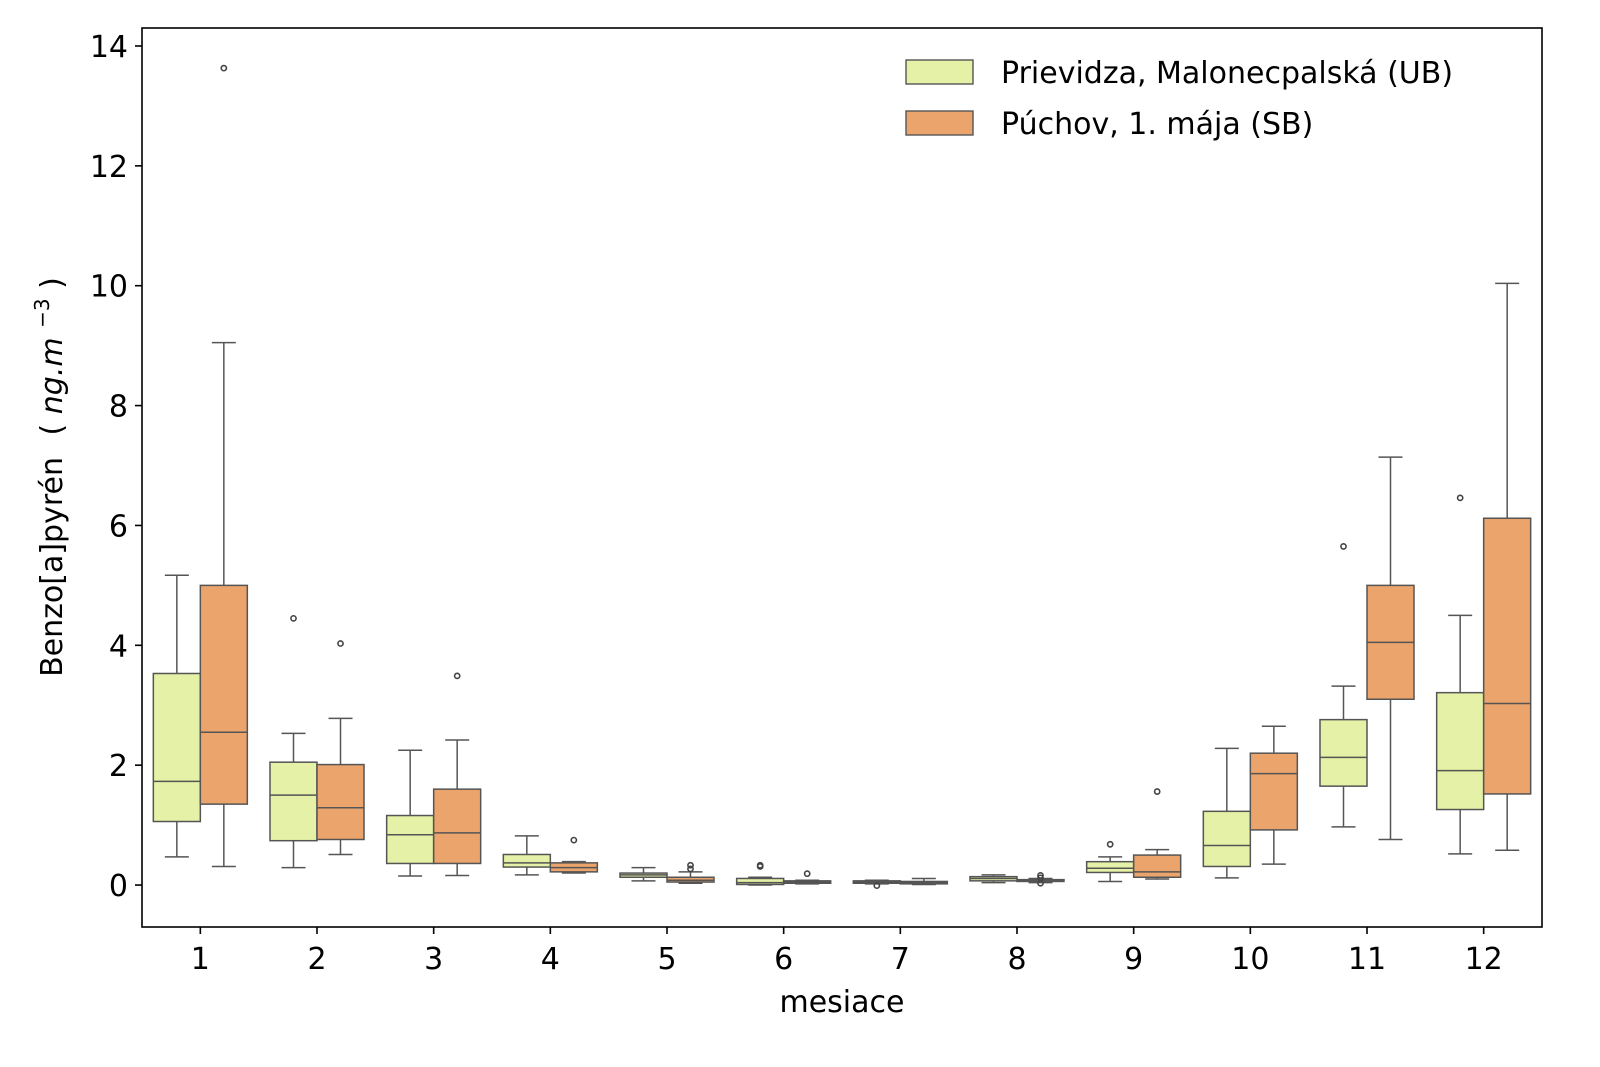 The width and height of the screenshot is (1600, 1067). What do you see at coordinates (783, 959) in the screenshot?
I see `x-tick-label: 6` at bounding box center [783, 959].